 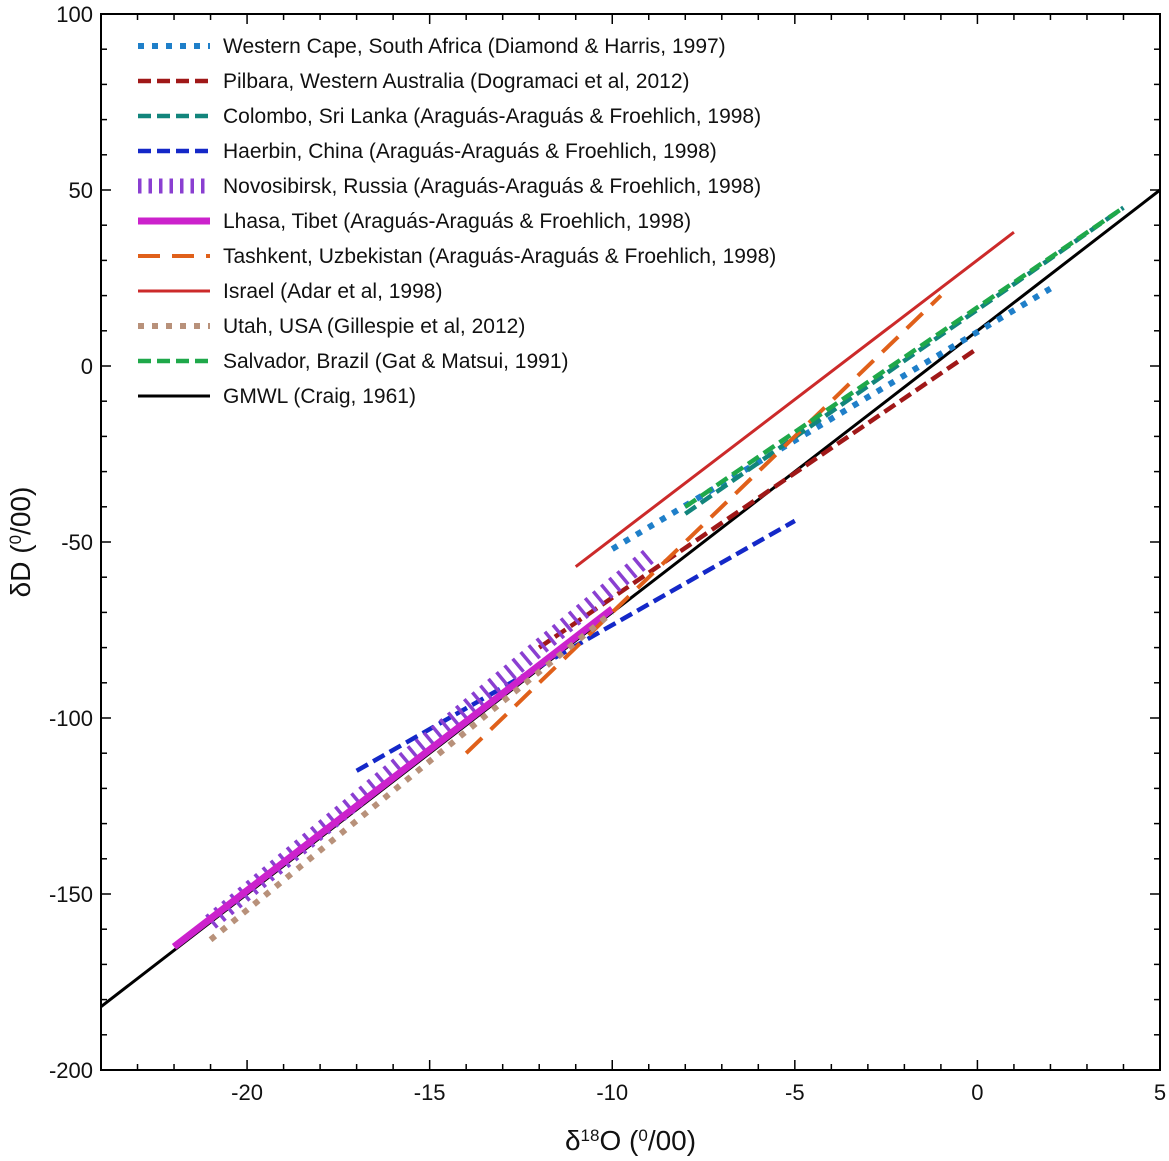 What do you see at coordinates (71, 894) in the screenshot?
I see `y-tick-label: -150` at bounding box center [71, 894].